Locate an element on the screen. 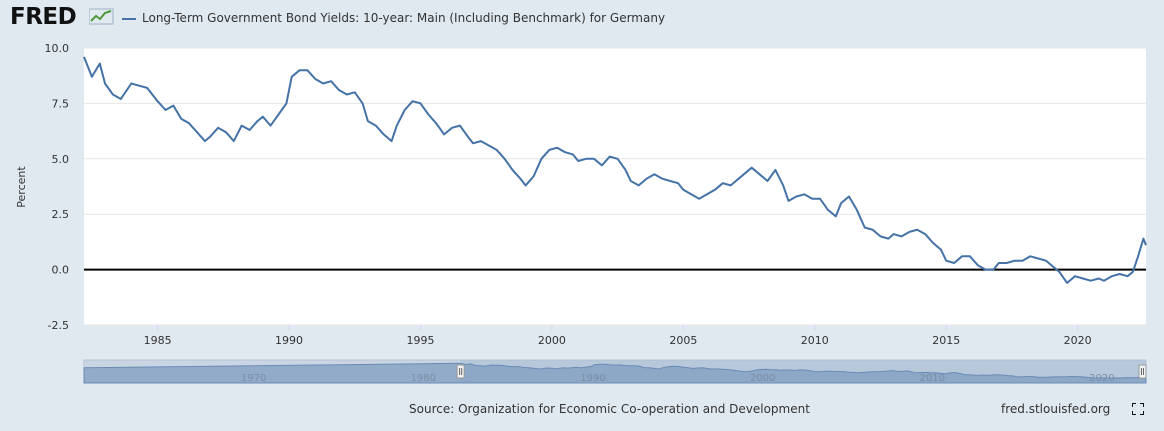 This screenshot has height=431, width=1164. fred-logo: FRED is located at coordinates (43, 17).